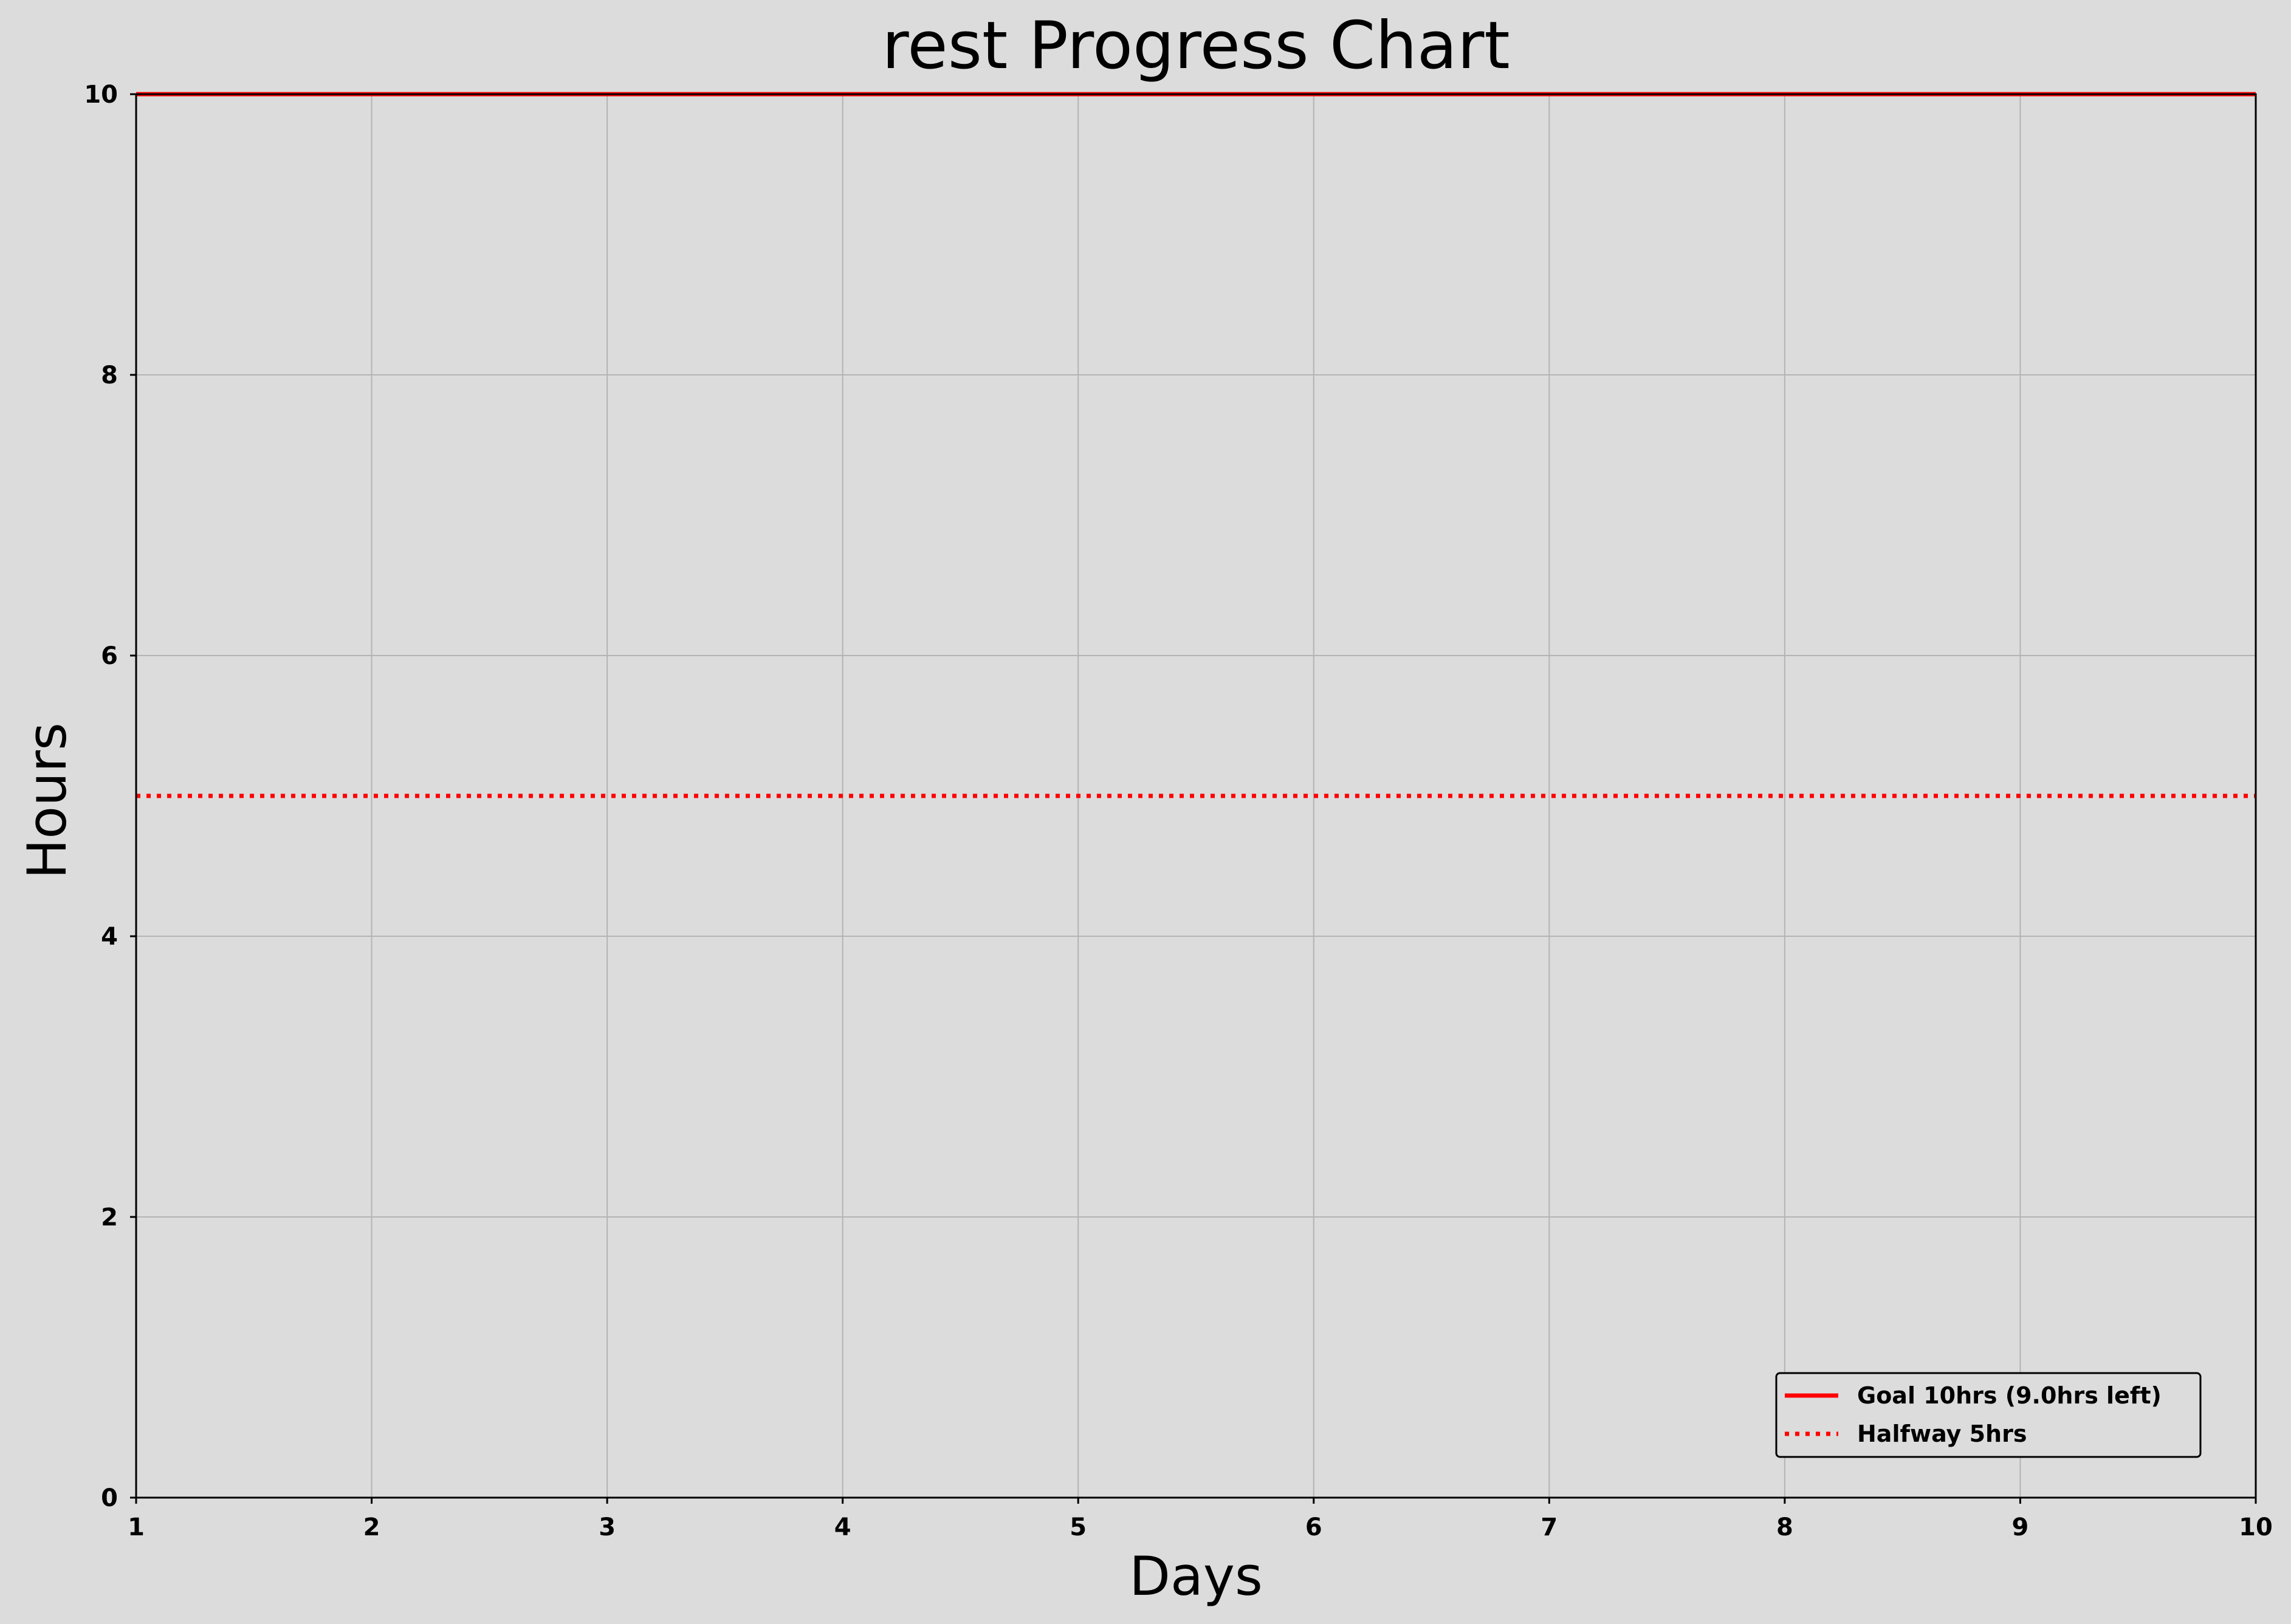  I want to click on x-axis-ticks: 1 2 3 4 5 6 7 8 9 10, so click(1200, 1519).